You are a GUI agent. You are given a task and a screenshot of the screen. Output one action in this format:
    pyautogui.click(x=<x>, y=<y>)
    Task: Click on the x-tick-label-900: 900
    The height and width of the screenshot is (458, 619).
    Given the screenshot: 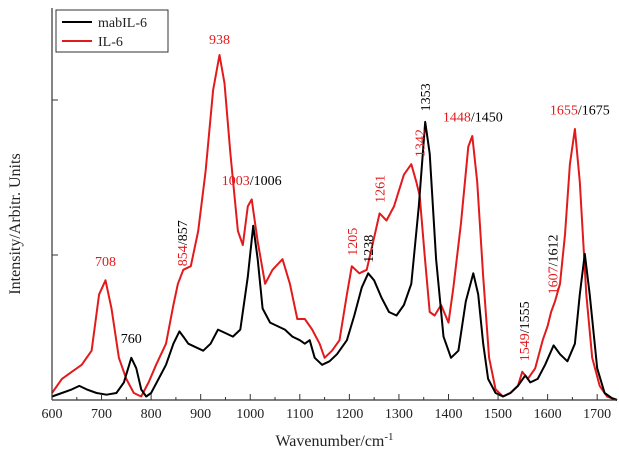 What is the action you would take?
    pyautogui.click(x=200, y=414)
    